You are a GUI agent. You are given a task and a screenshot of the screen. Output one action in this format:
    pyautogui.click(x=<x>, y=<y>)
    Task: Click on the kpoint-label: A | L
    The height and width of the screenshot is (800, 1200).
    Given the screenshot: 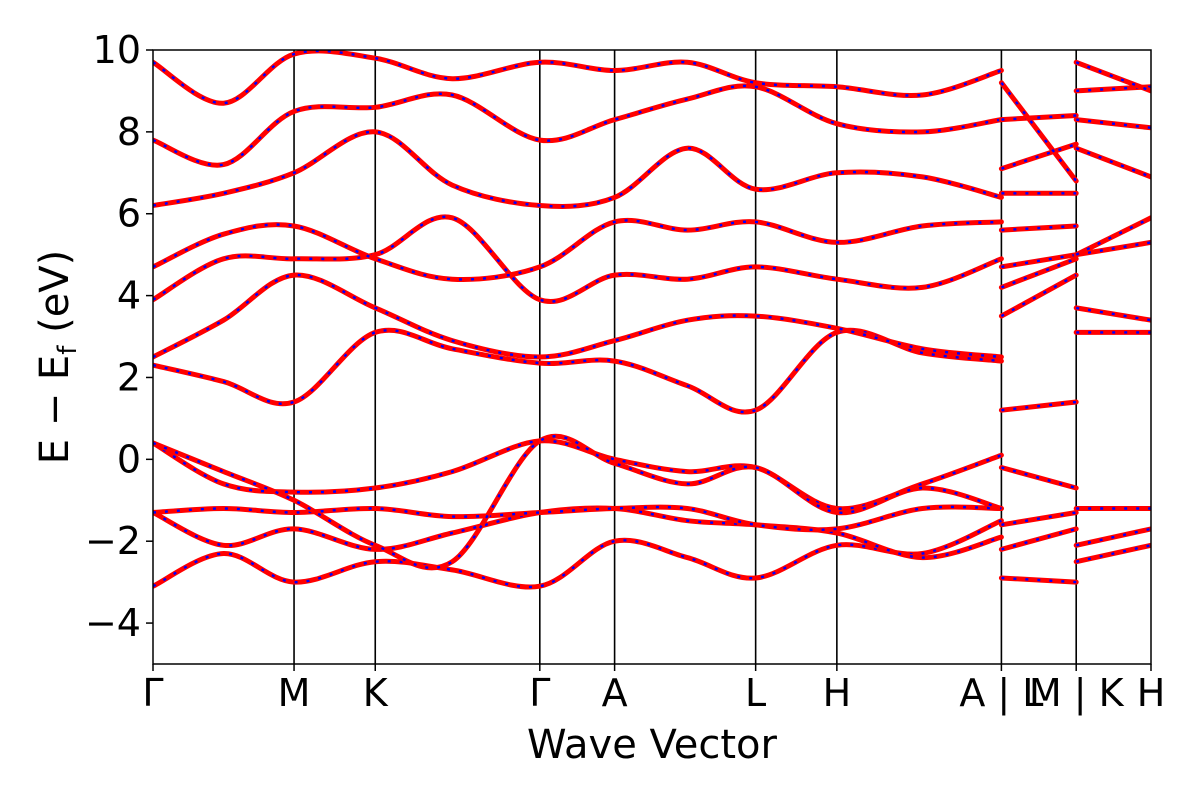 What is the action you would take?
    pyautogui.click(x=1001, y=693)
    